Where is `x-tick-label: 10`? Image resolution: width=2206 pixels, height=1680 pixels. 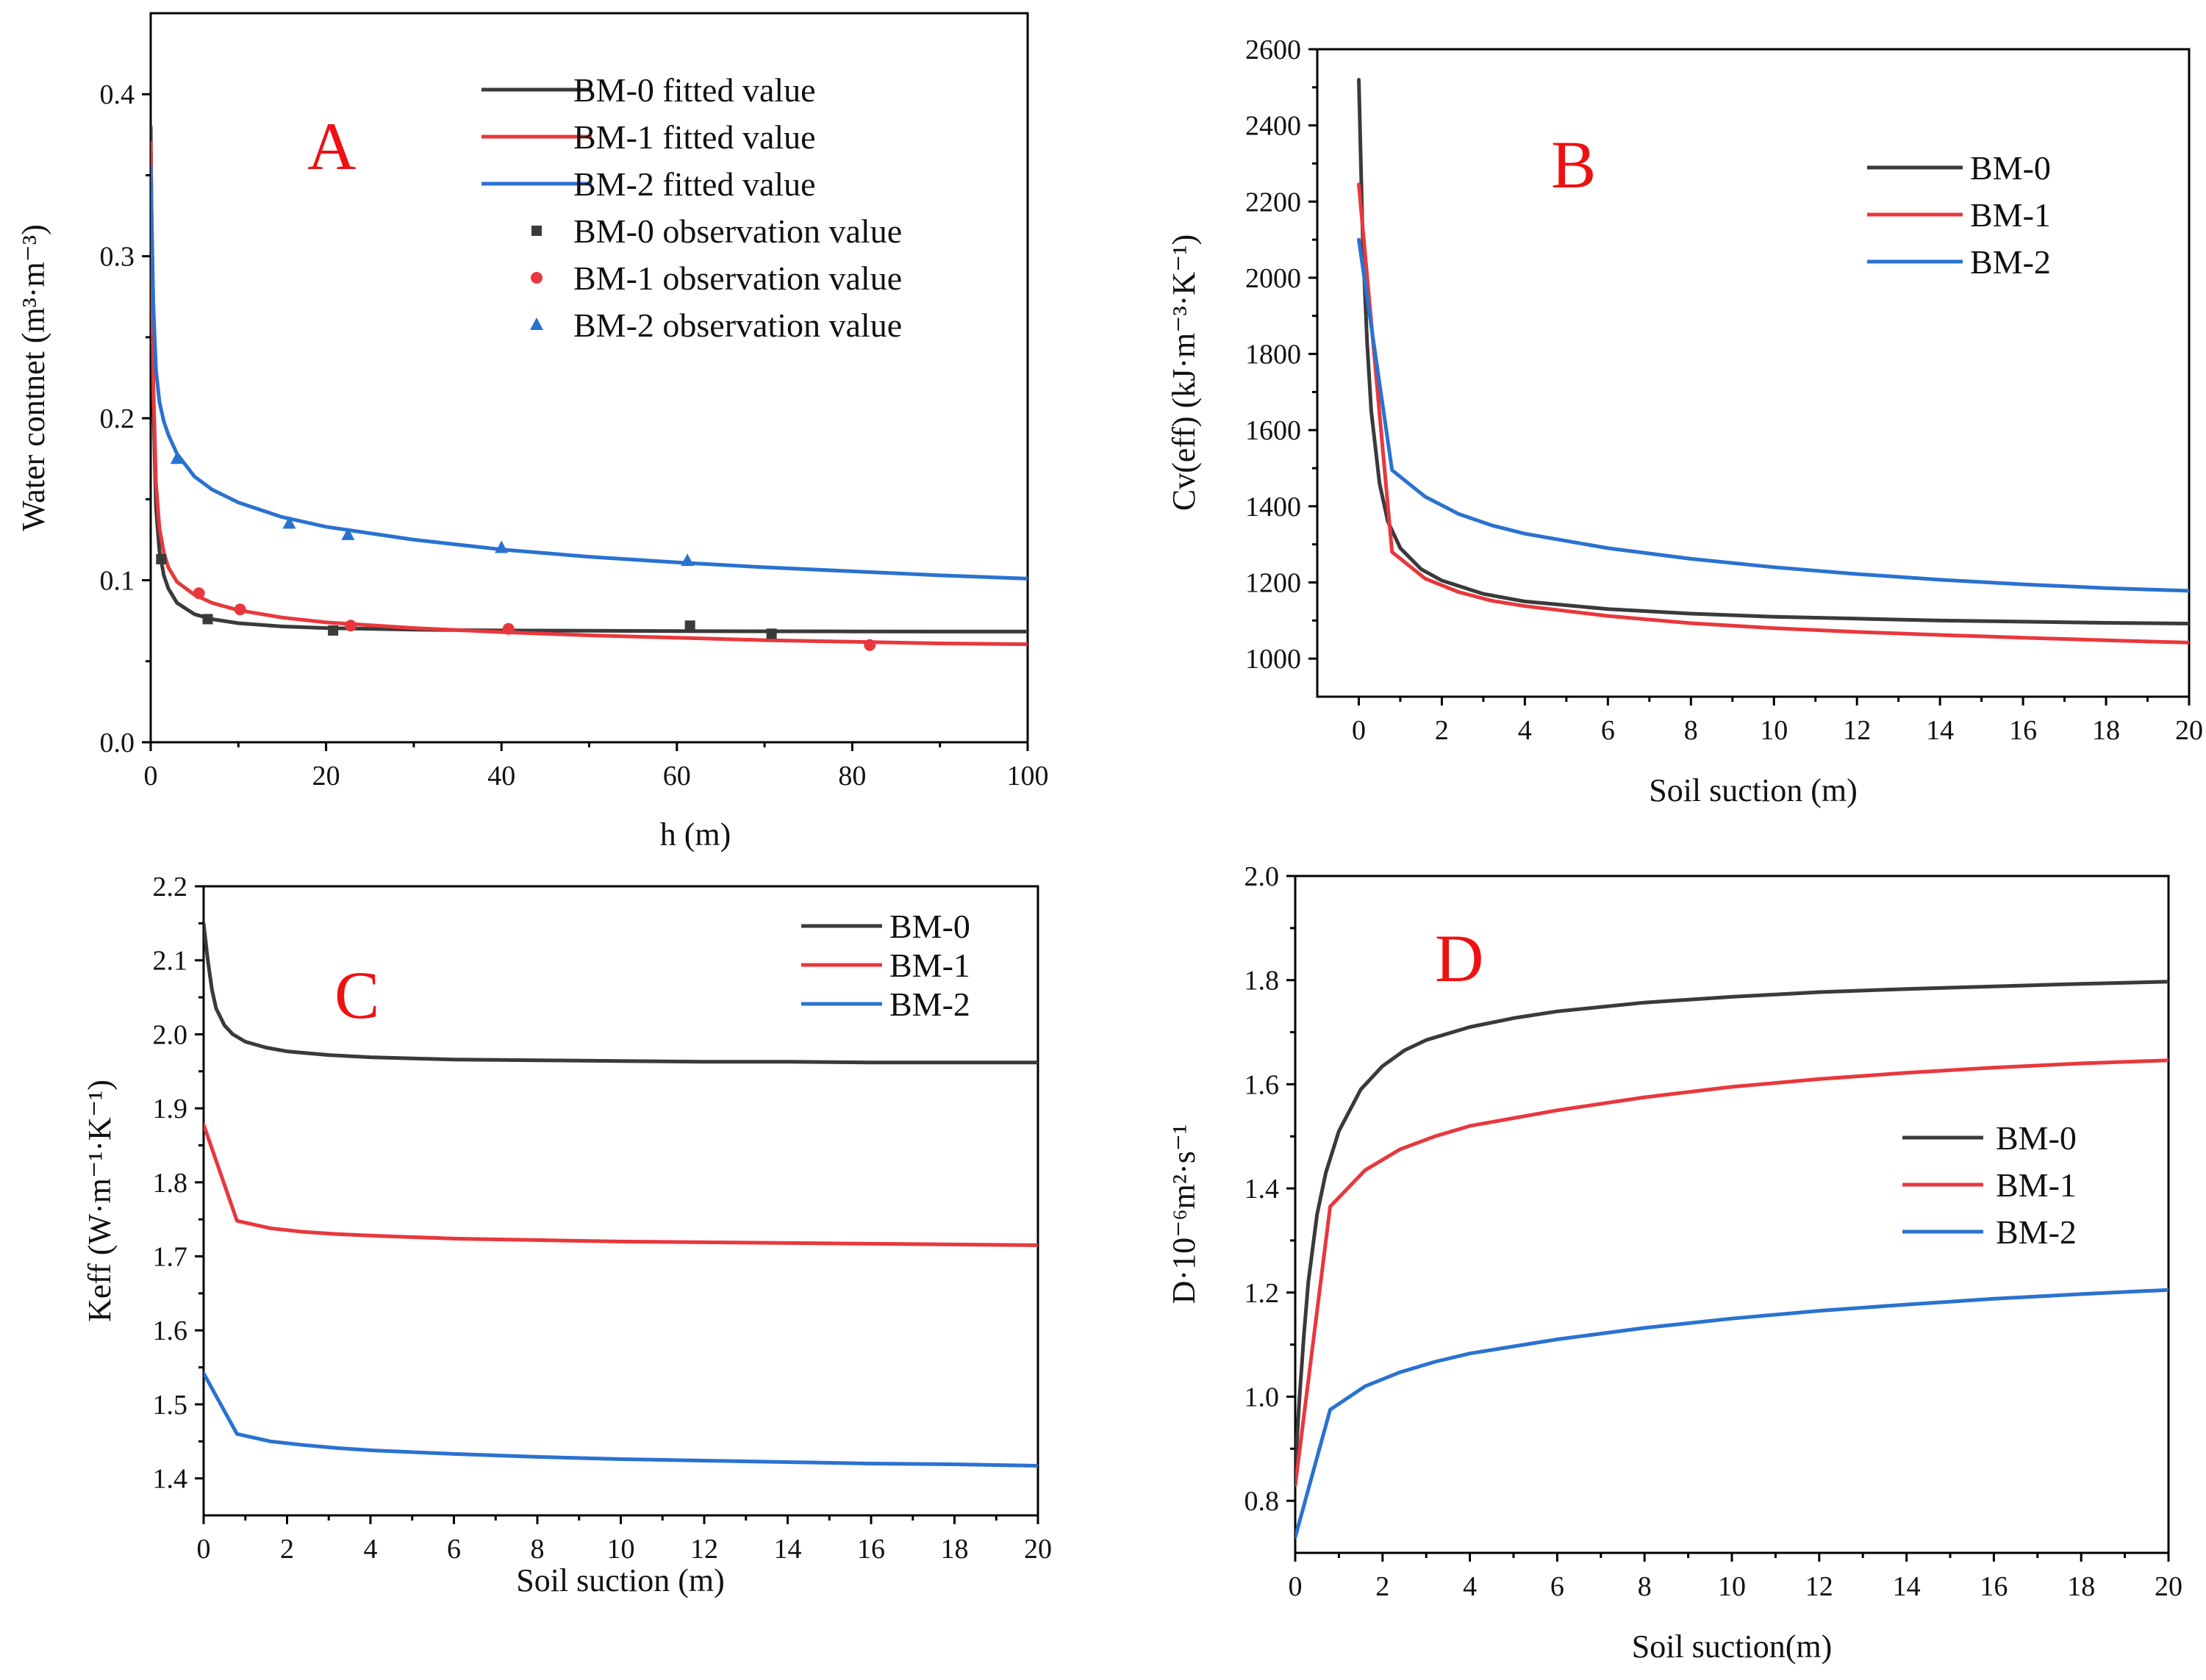 x-tick-label: 10 is located at coordinates (621, 1549).